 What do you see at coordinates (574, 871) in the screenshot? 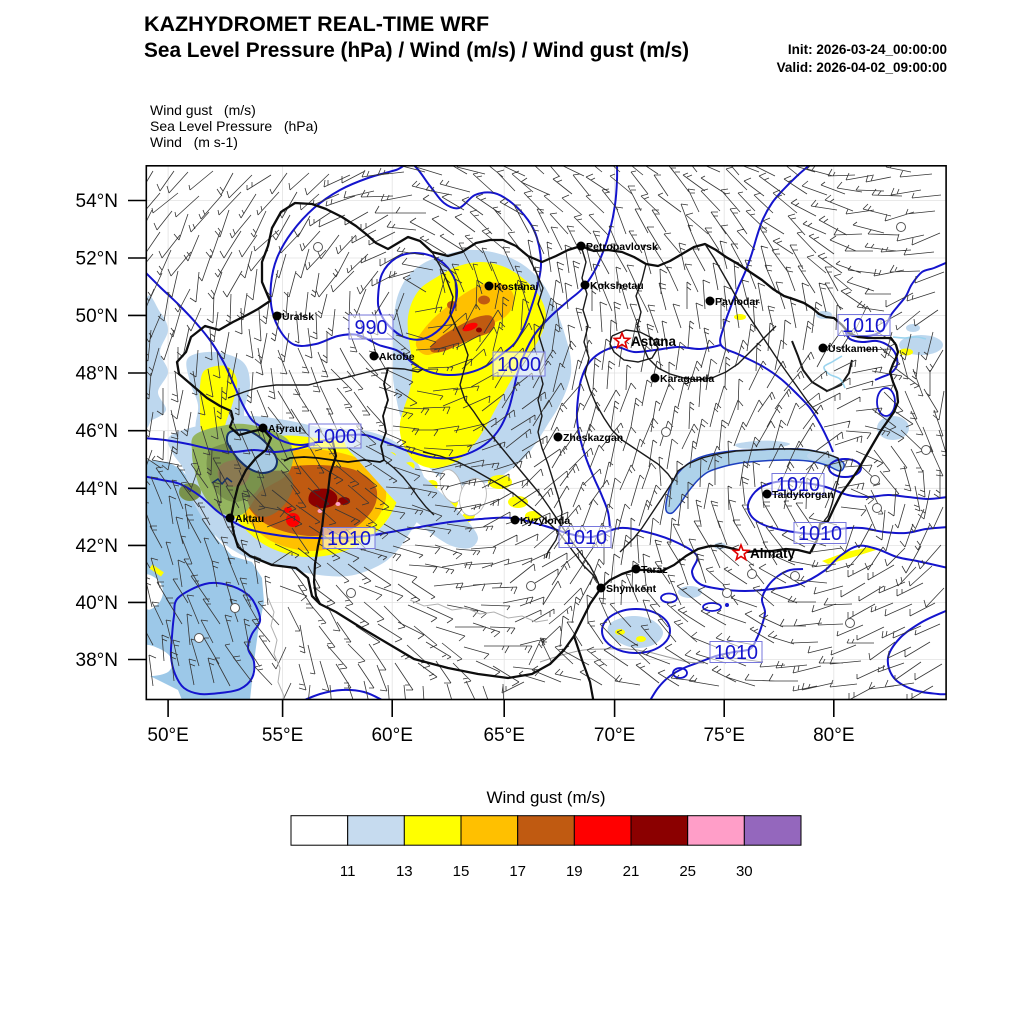
I see `svg-text: 19` at bounding box center [574, 871].